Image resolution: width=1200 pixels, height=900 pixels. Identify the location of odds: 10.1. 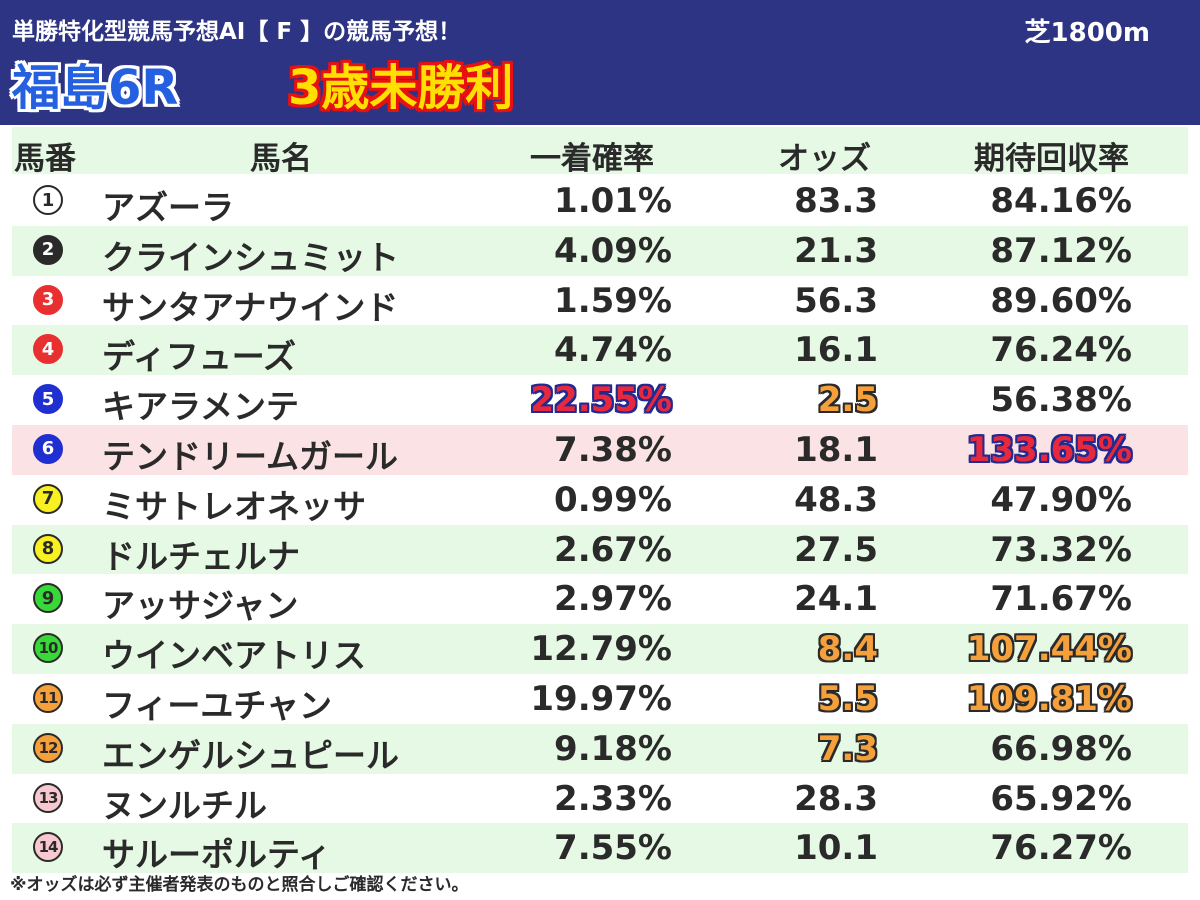
(836, 848).